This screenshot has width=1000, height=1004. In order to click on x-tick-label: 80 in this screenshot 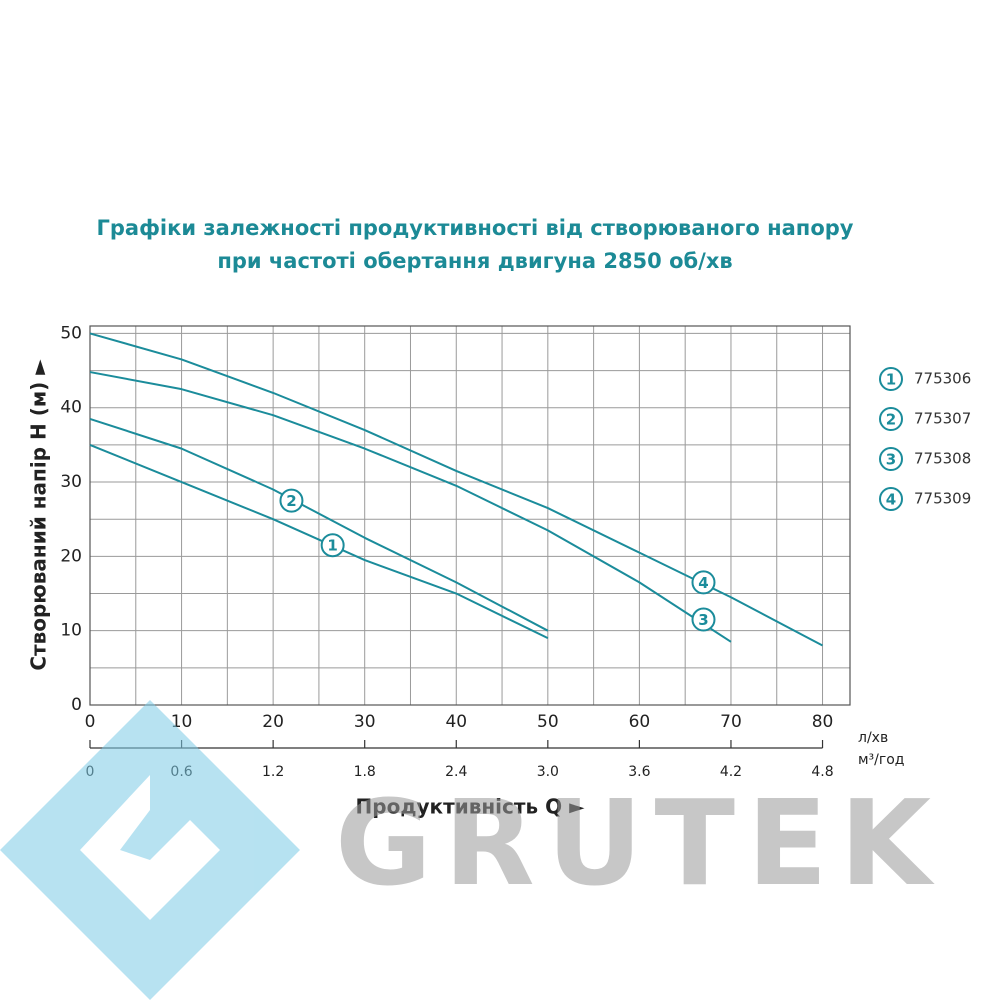, I will do `click(823, 722)`.